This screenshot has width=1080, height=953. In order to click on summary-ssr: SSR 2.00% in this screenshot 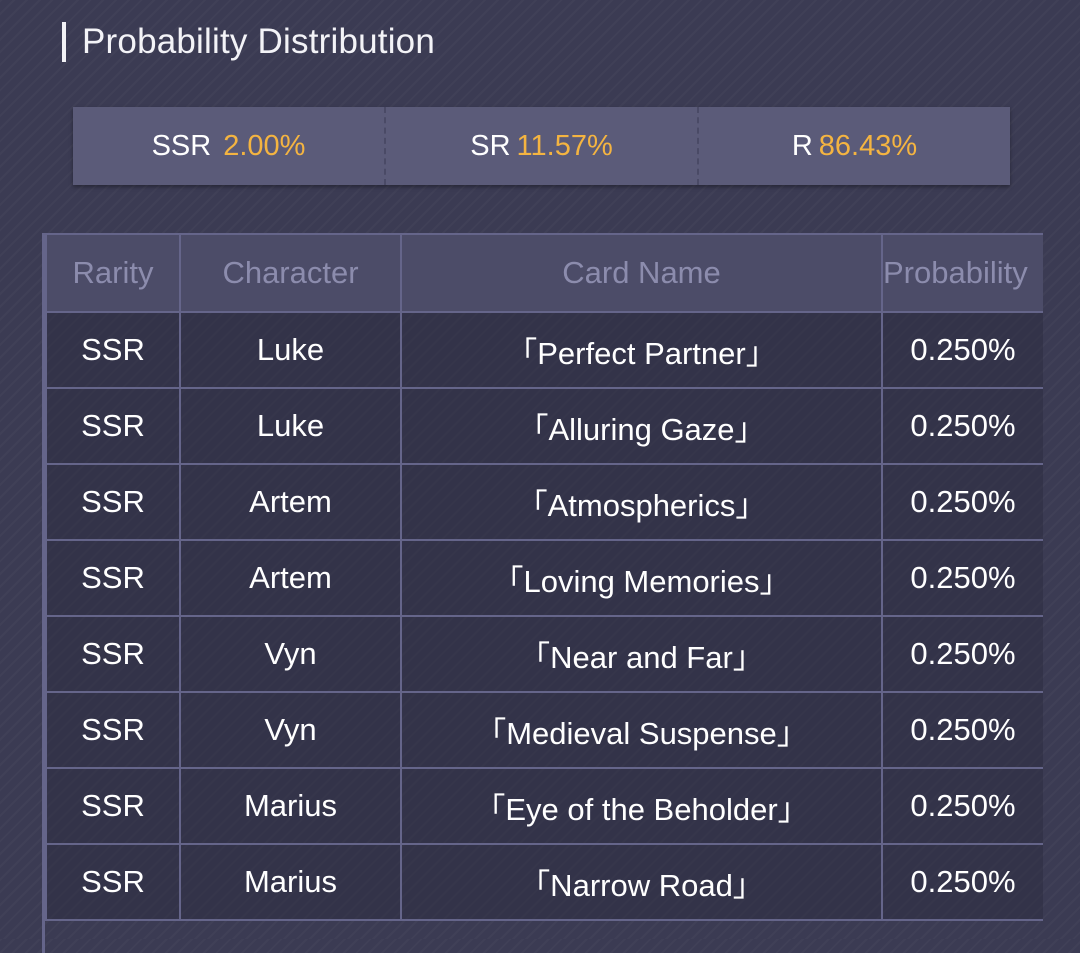, I will do `click(228, 146)`.